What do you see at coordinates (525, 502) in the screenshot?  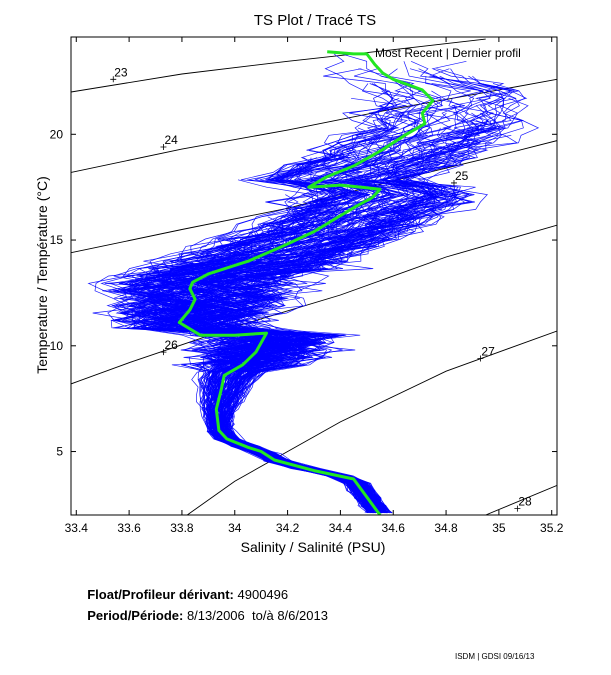 I see `contour-label-28: 28` at bounding box center [525, 502].